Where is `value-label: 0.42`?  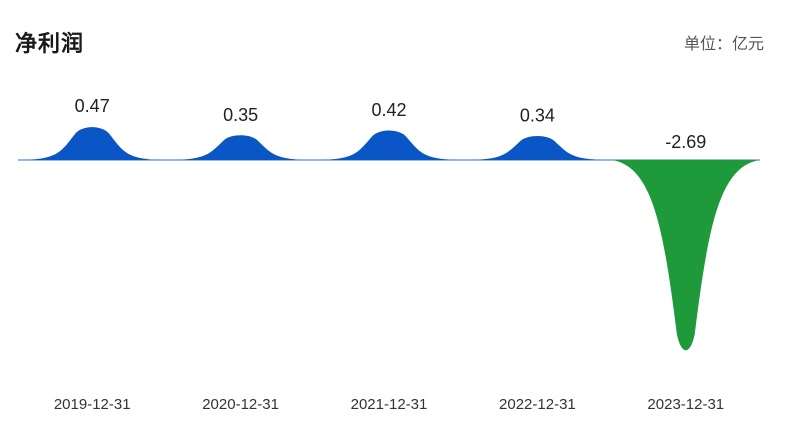
value-label: 0.42 is located at coordinates (388, 110).